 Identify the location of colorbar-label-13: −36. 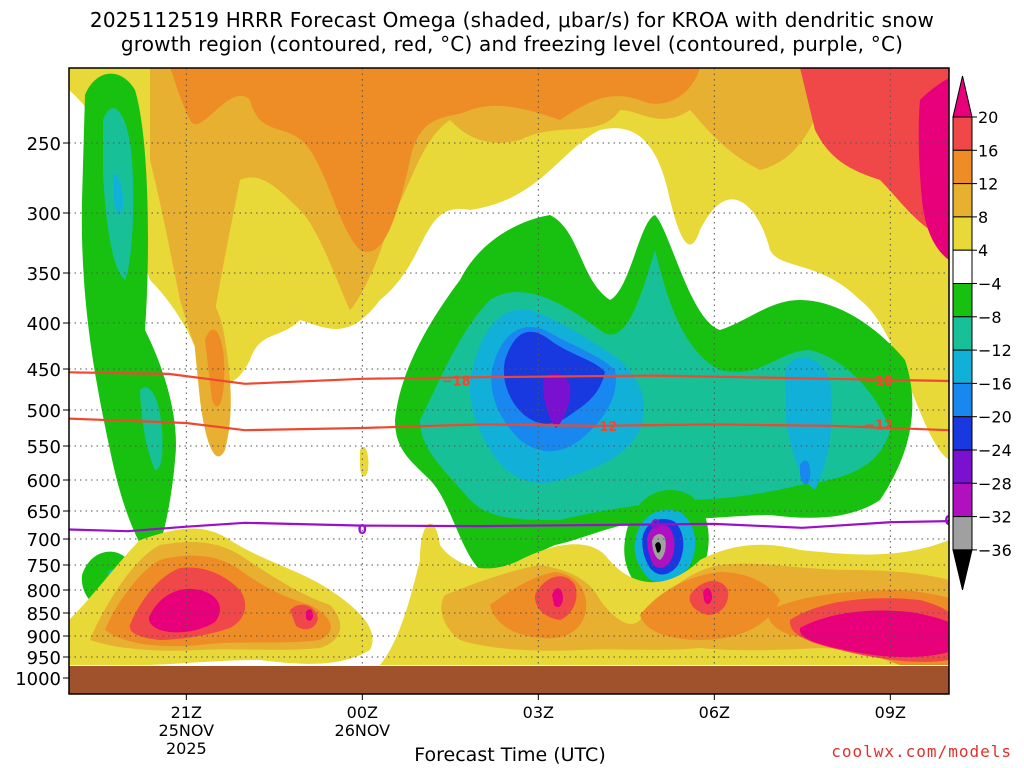
(995, 550).